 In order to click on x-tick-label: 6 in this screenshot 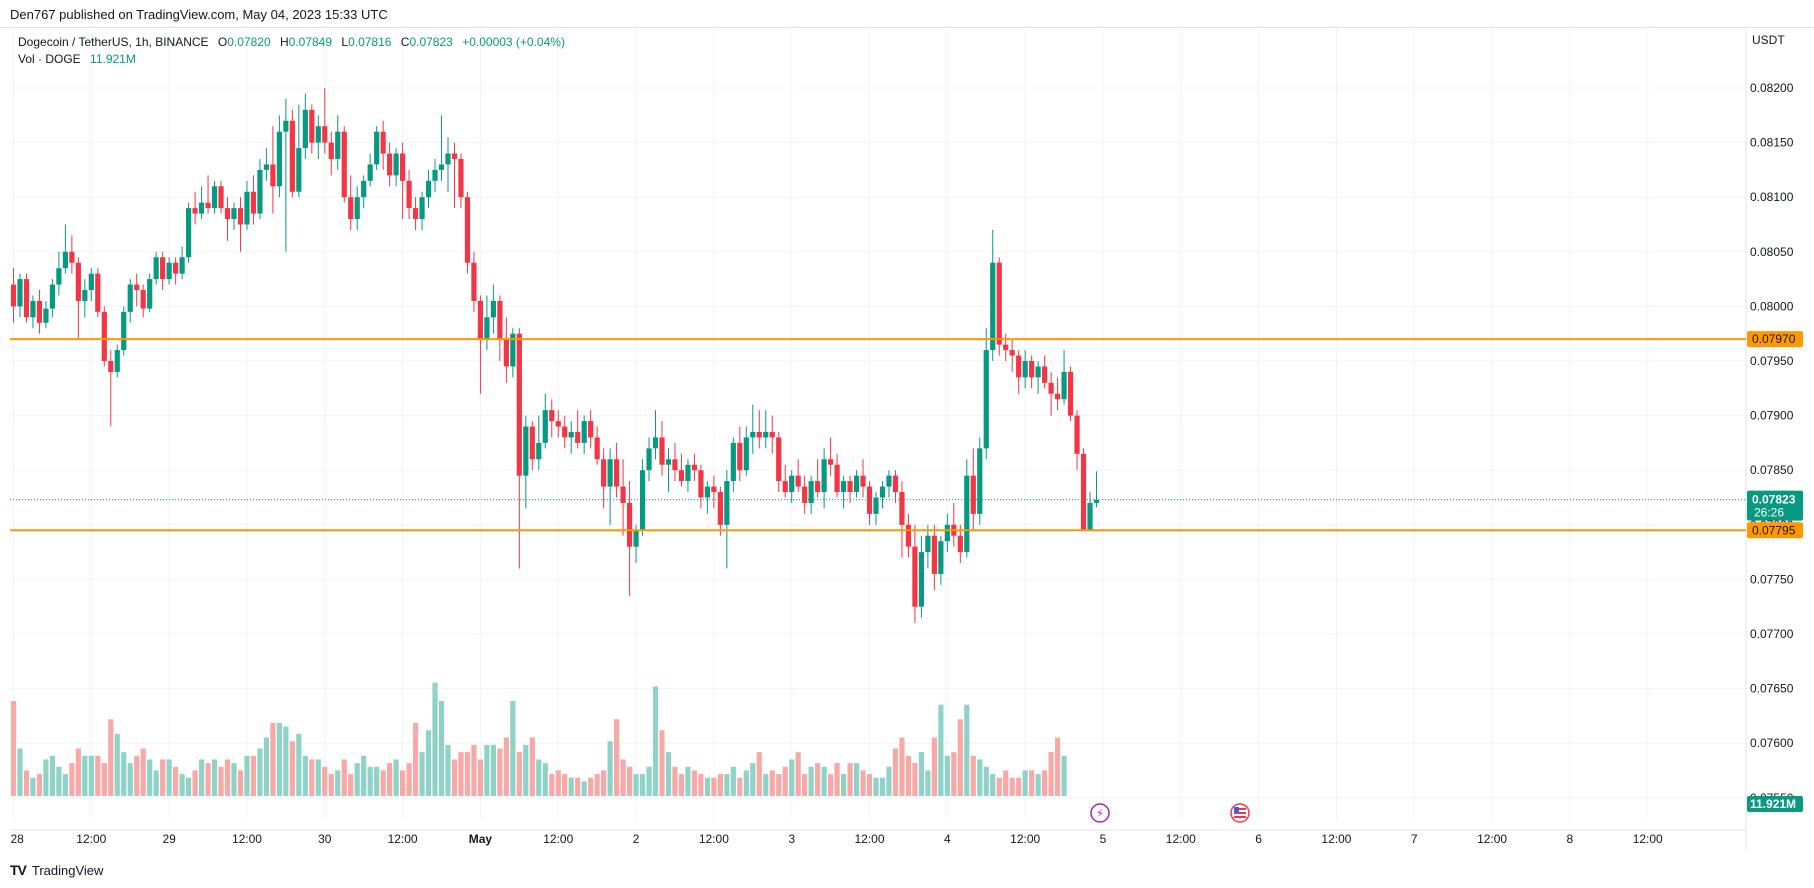, I will do `click(1258, 839)`.